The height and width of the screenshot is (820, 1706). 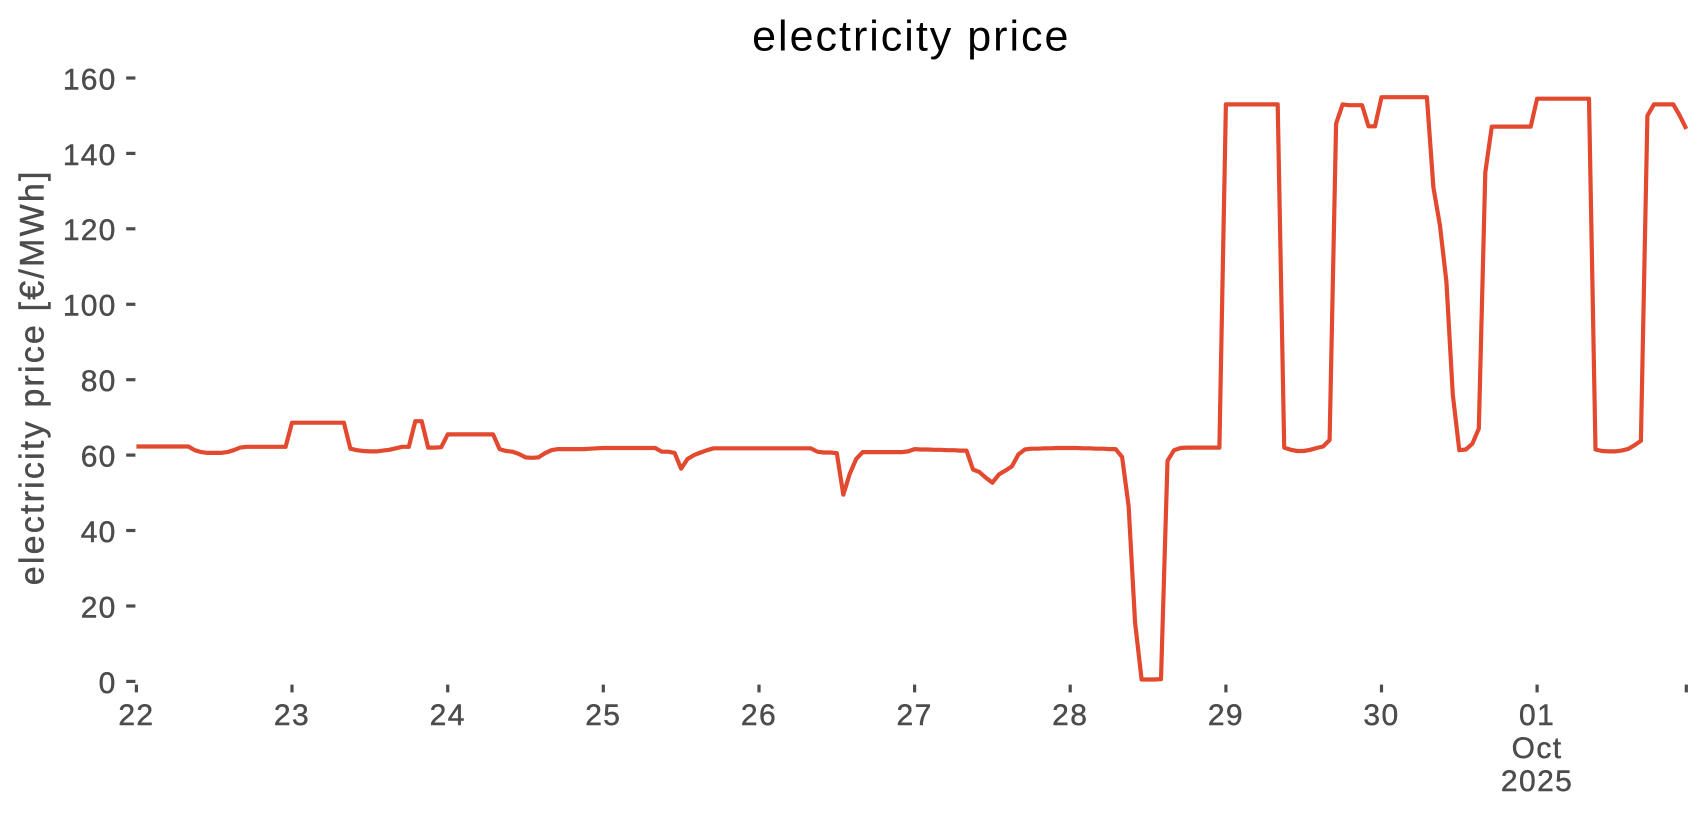 What do you see at coordinates (603, 715) in the screenshot?
I see `svg-text: 25` at bounding box center [603, 715].